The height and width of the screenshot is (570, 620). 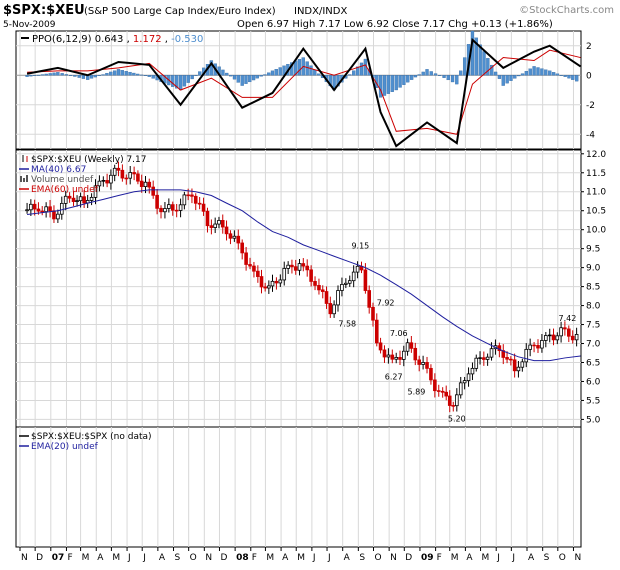 I want to click on price-y-tick-label: 8.5, so click(x=593, y=288).